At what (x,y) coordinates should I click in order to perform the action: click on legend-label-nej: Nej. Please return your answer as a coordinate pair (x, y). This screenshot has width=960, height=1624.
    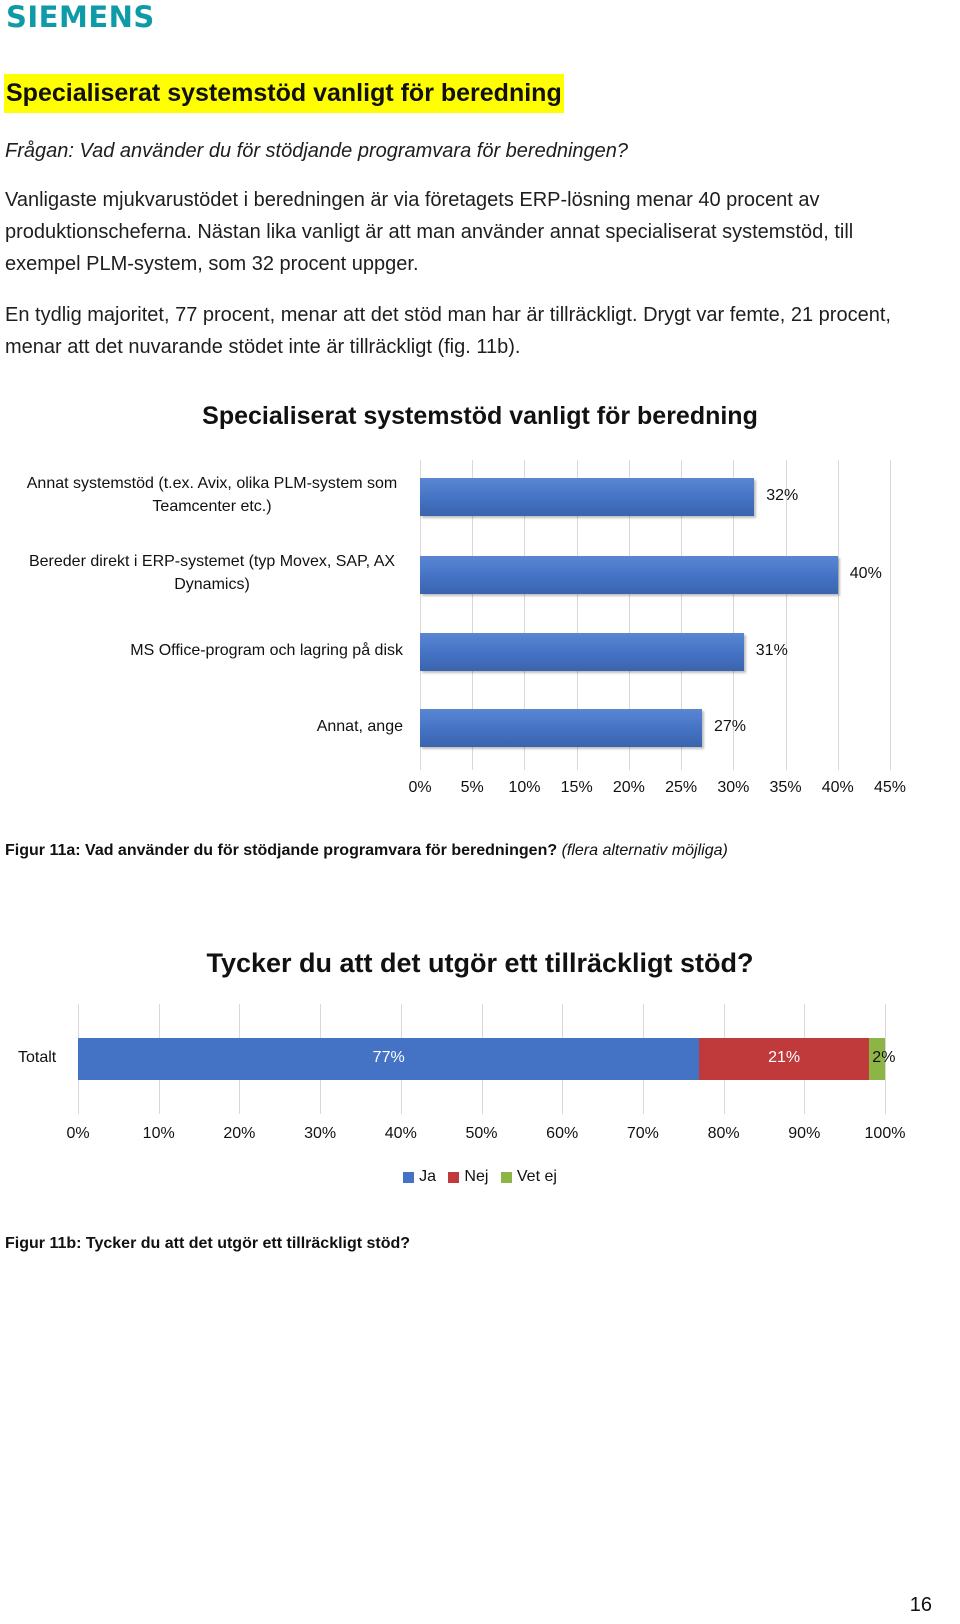
    Looking at the image, I should click on (476, 1176).